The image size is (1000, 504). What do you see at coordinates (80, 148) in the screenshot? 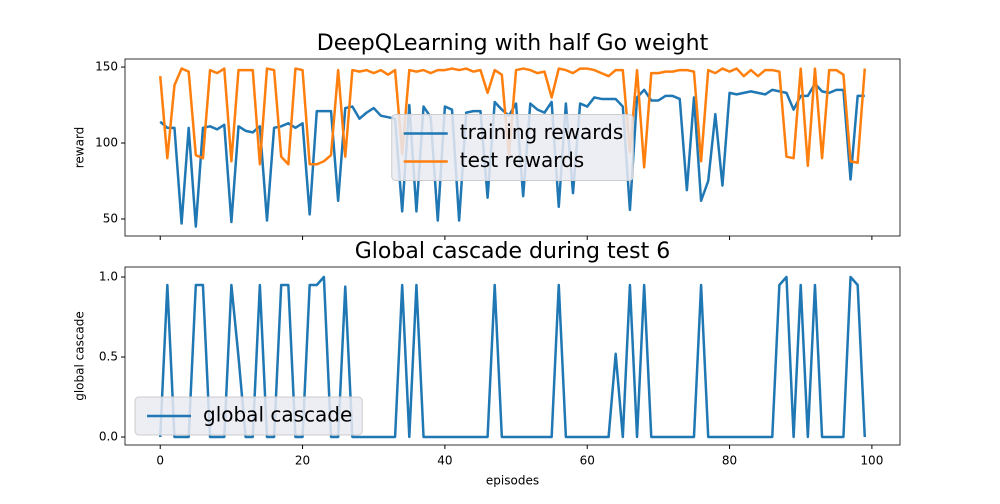
I see `y-axis-label: reward` at bounding box center [80, 148].